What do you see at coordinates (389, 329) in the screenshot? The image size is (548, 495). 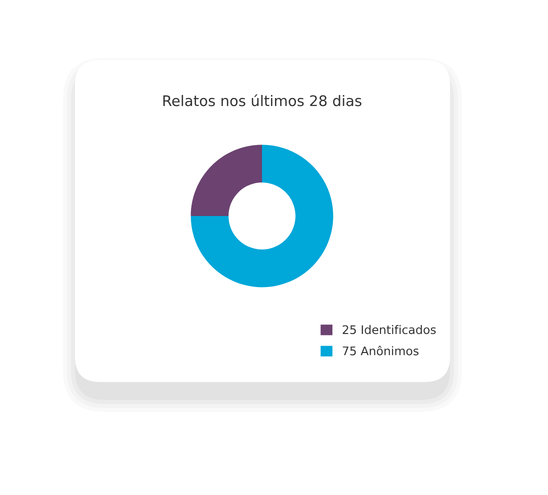 I see `legend-label: 25 Identificados` at bounding box center [389, 329].